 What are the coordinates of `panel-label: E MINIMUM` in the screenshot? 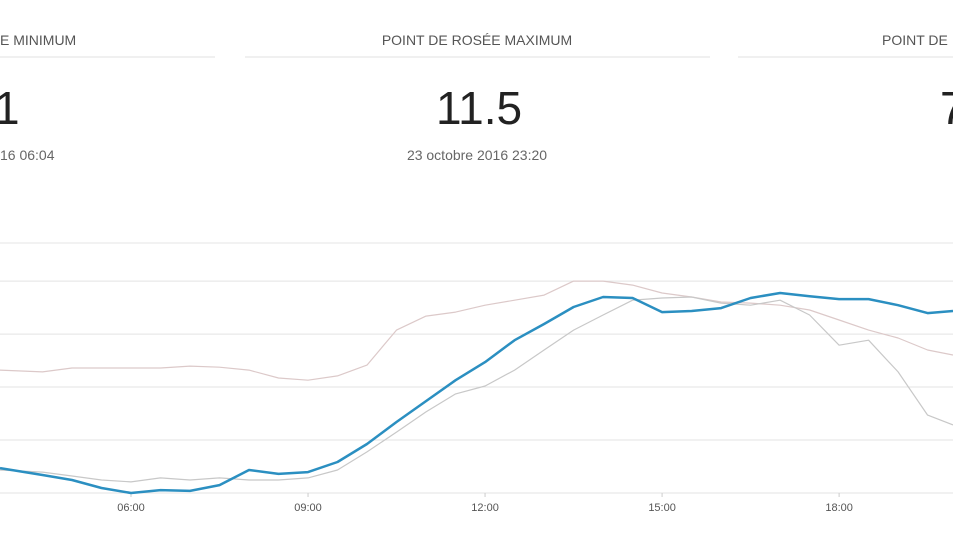 It's located at (38, 40).